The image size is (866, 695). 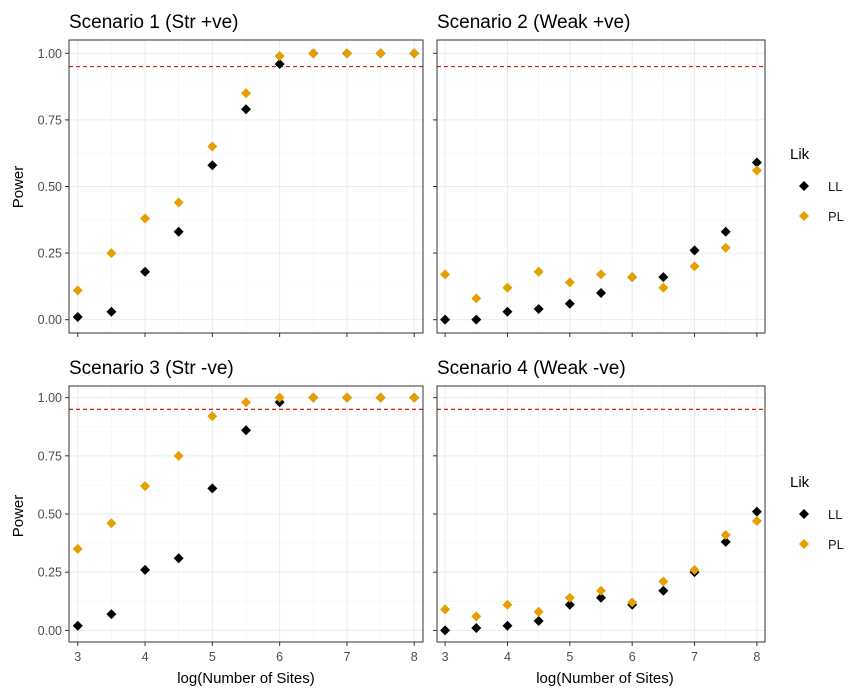 What do you see at coordinates (800, 154) in the screenshot?
I see `legend-title: Lik` at bounding box center [800, 154].